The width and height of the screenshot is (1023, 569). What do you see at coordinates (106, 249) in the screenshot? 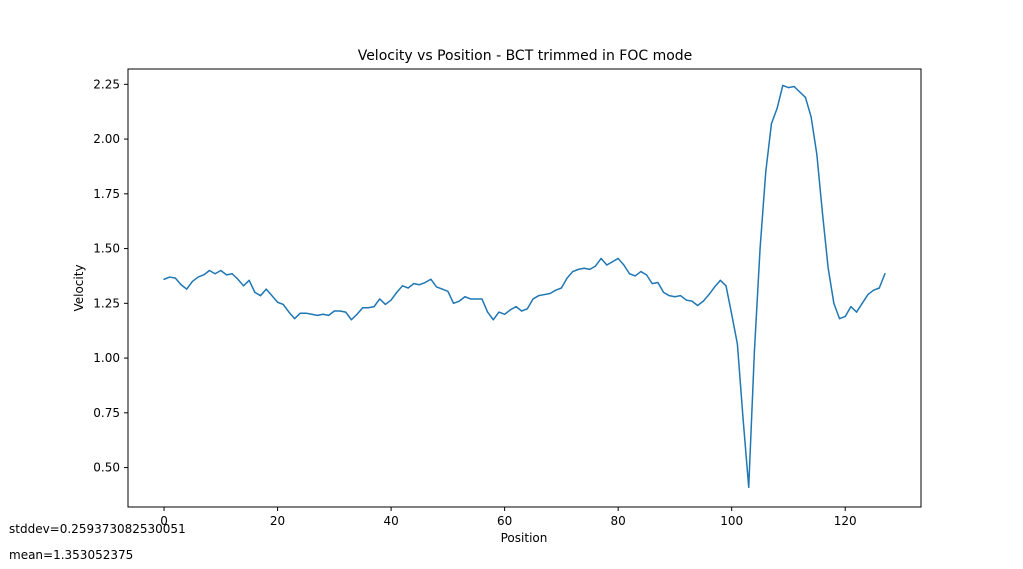
I see `y-tick-label: 1.50` at bounding box center [106, 249].